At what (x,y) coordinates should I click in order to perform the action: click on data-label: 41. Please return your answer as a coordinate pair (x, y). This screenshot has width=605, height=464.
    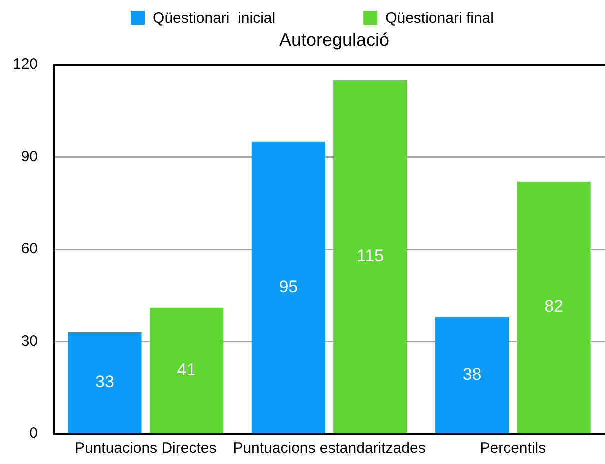
    Looking at the image, I should click on (186, 370).